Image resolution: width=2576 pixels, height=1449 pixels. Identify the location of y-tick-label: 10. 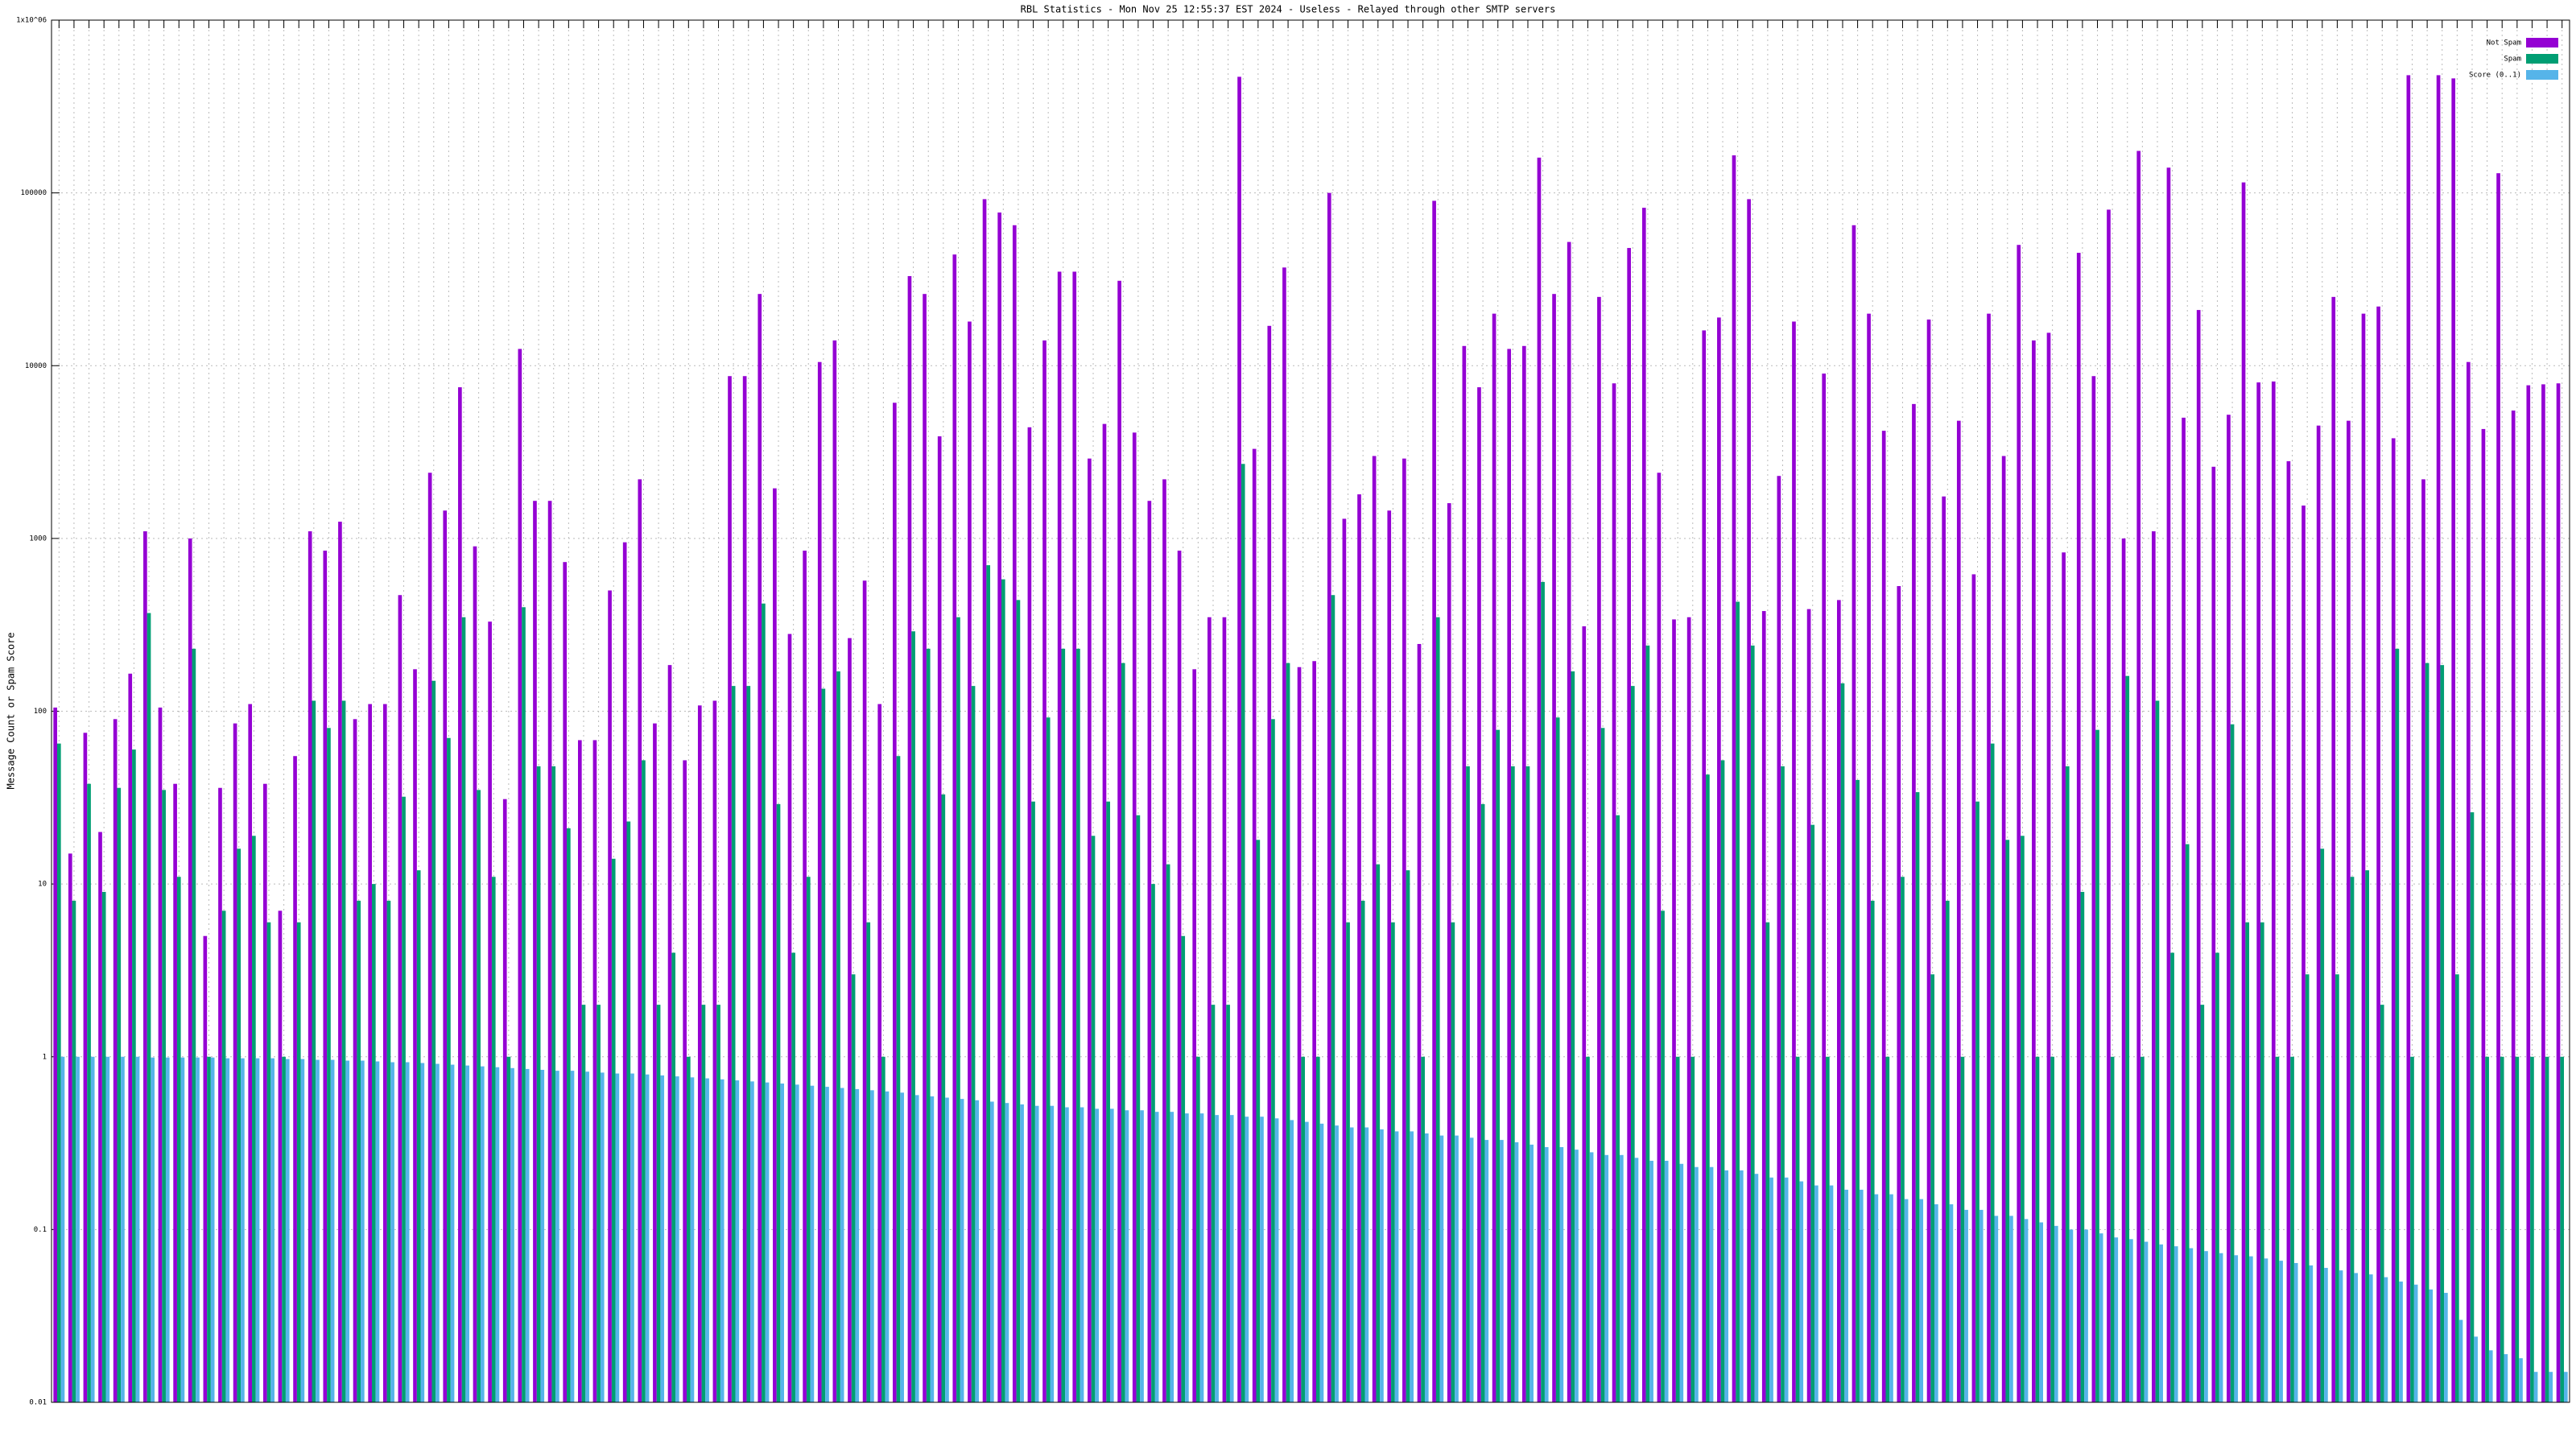
(42, 885).